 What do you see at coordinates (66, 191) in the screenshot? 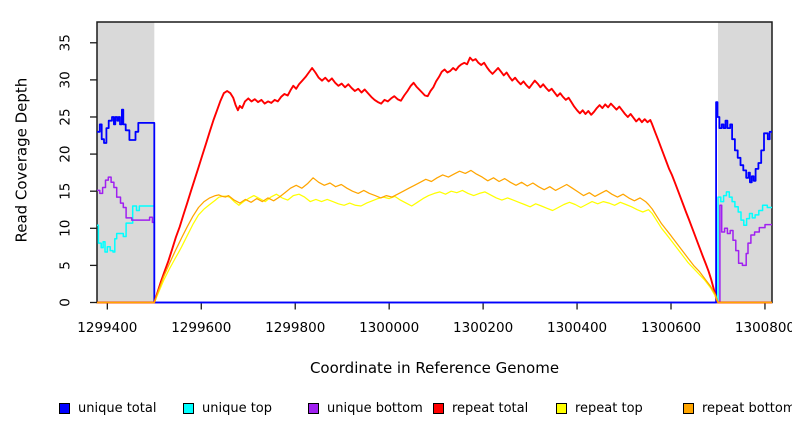
I see `y-tick-label: 15` at bounding box center [66, 191].